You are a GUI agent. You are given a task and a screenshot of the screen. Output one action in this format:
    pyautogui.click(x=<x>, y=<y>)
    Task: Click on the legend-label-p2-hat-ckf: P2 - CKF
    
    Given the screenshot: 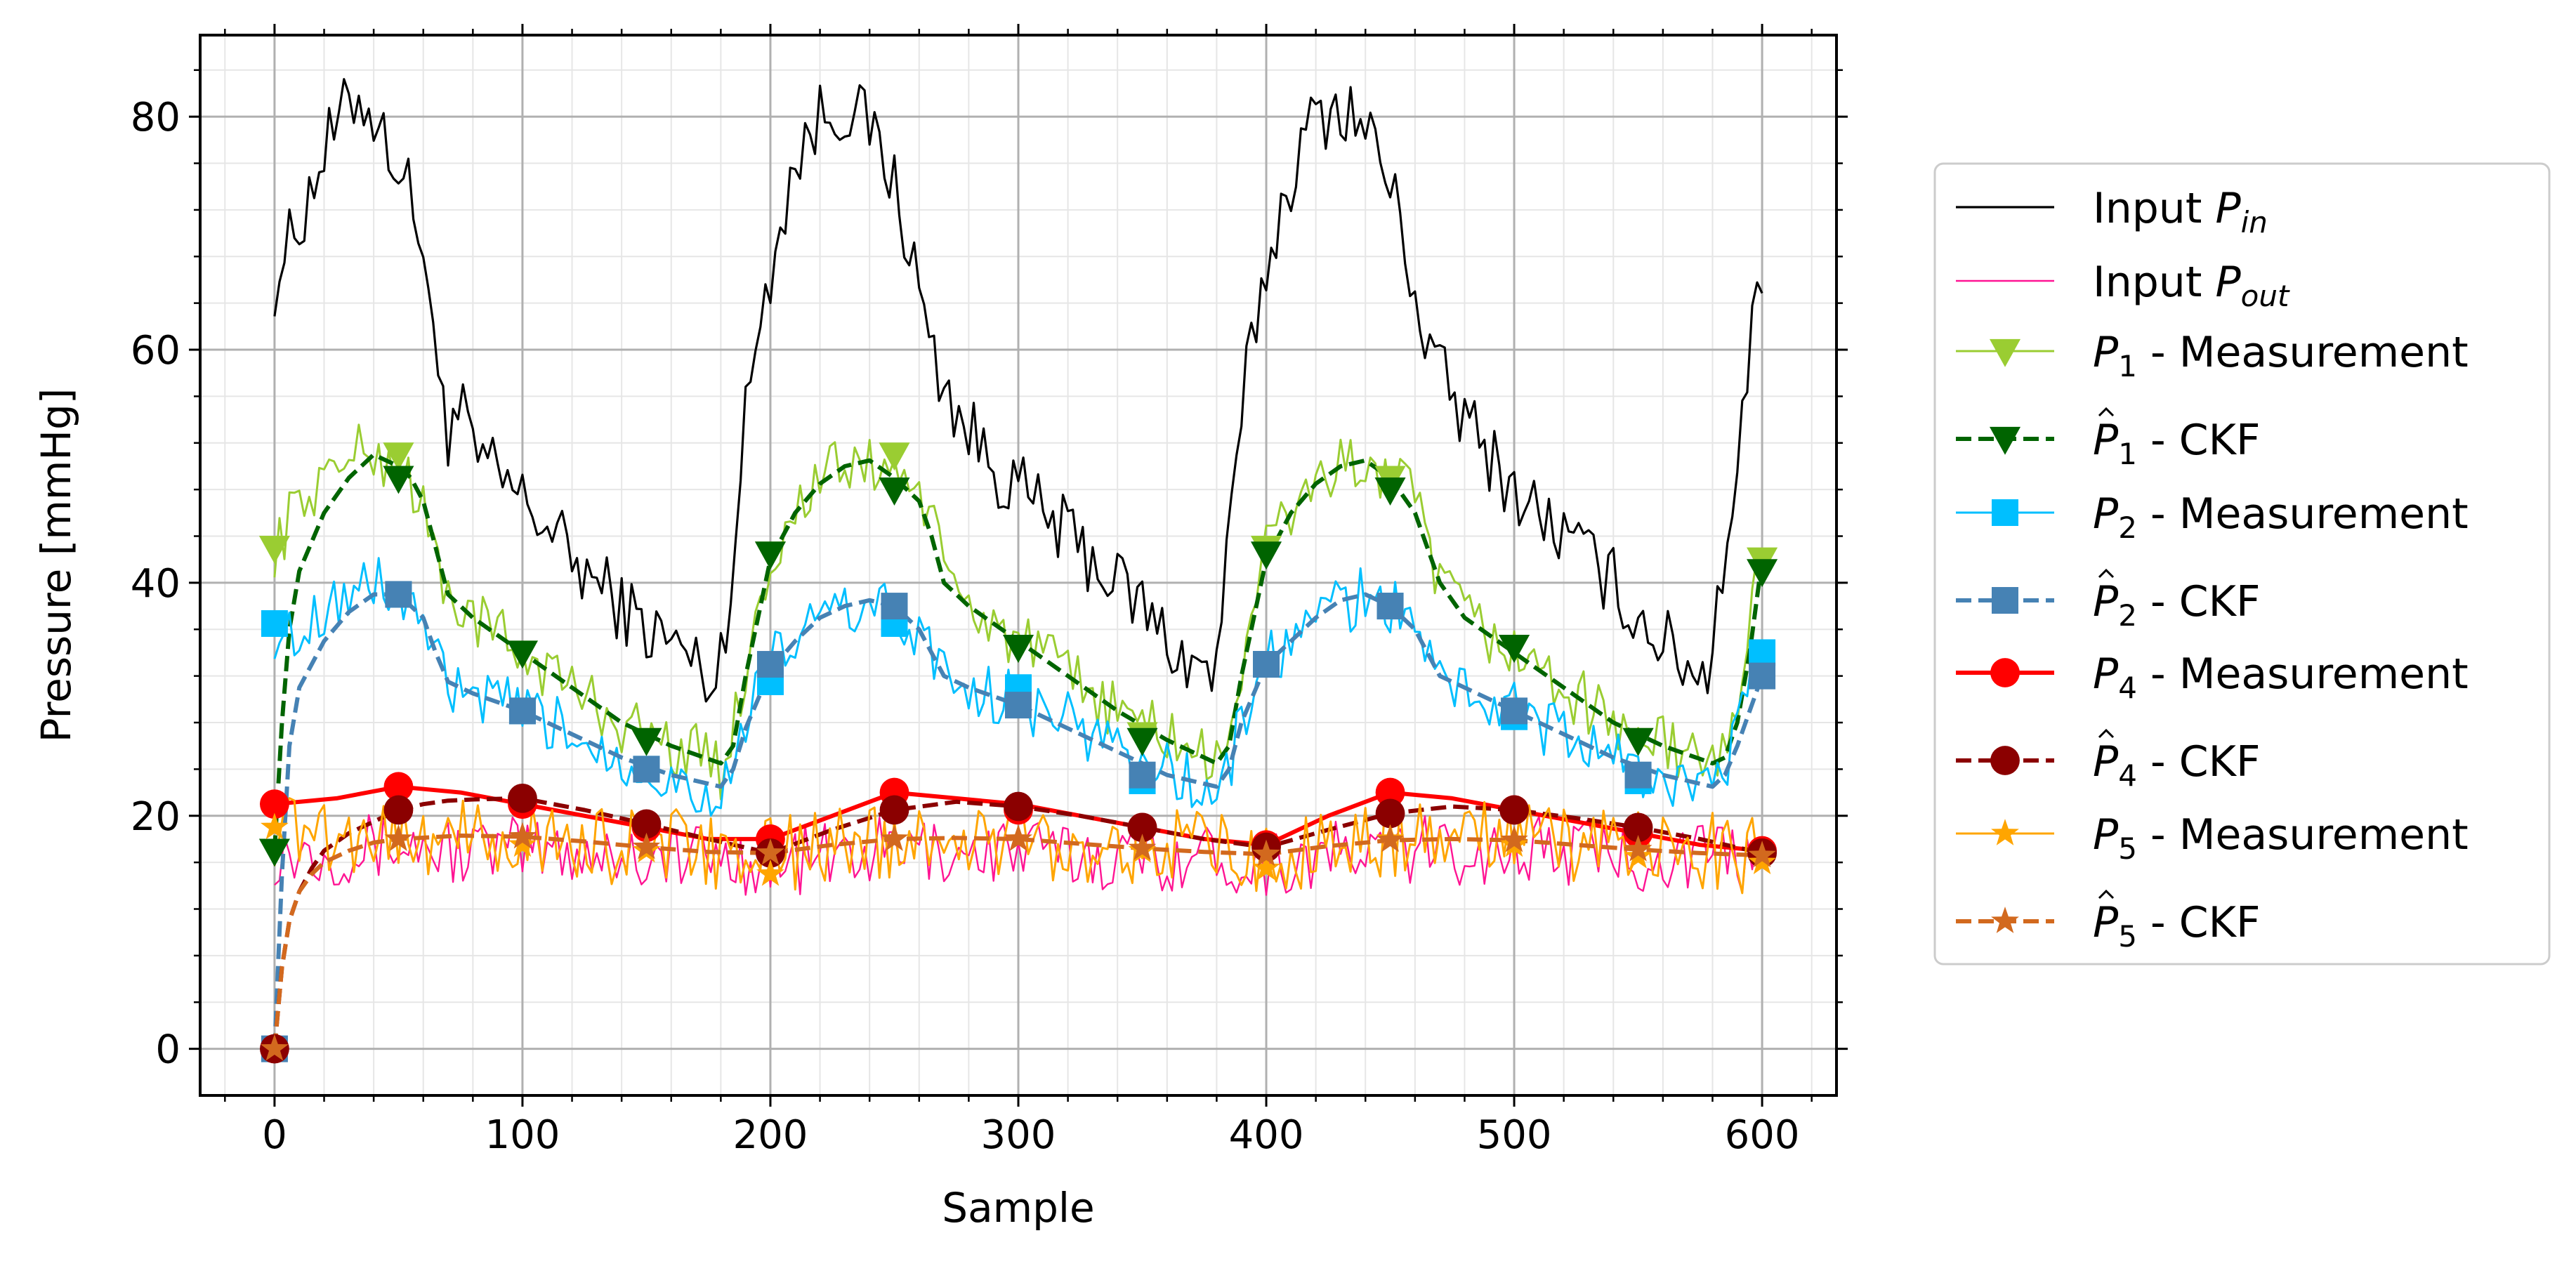 What is the action you would take?
    pyautogui.click(x=2176, y=605)
    